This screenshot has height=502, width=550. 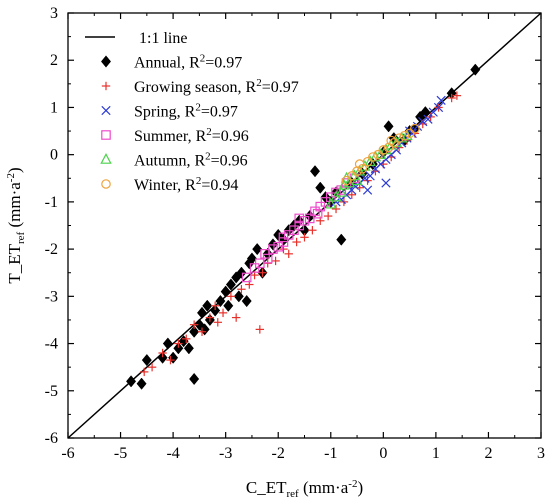 What do you see at coordinates (51, 249) in the screenshot?
I see `y-tick-label: -2` at bounding box center [51, 249].